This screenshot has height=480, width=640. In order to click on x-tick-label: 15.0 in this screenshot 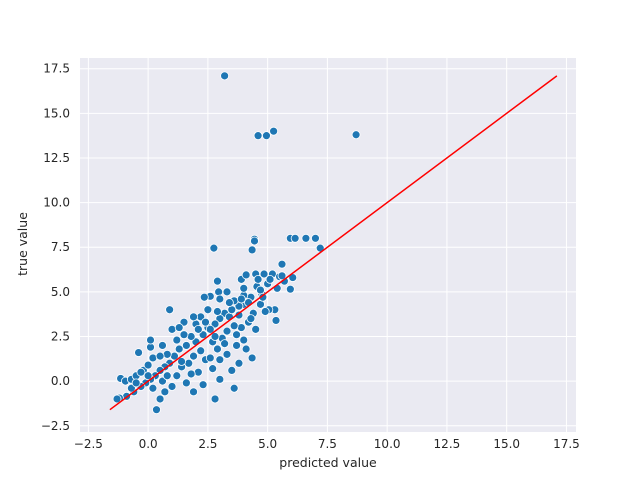, I will do `click(506, 444)`.